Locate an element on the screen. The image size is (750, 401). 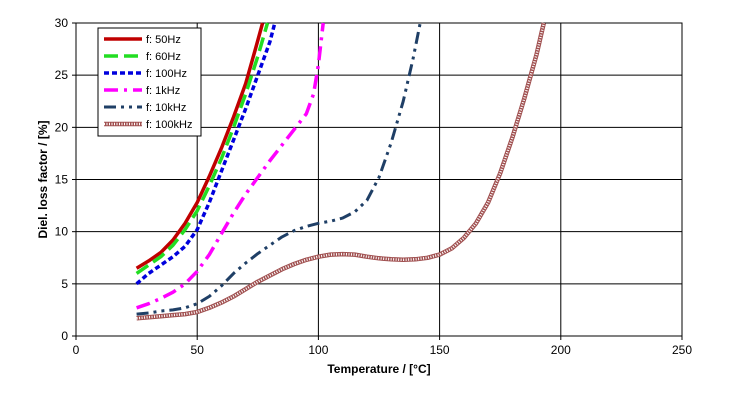
y-tick-label: 0 is located at coordinates (64, 336).